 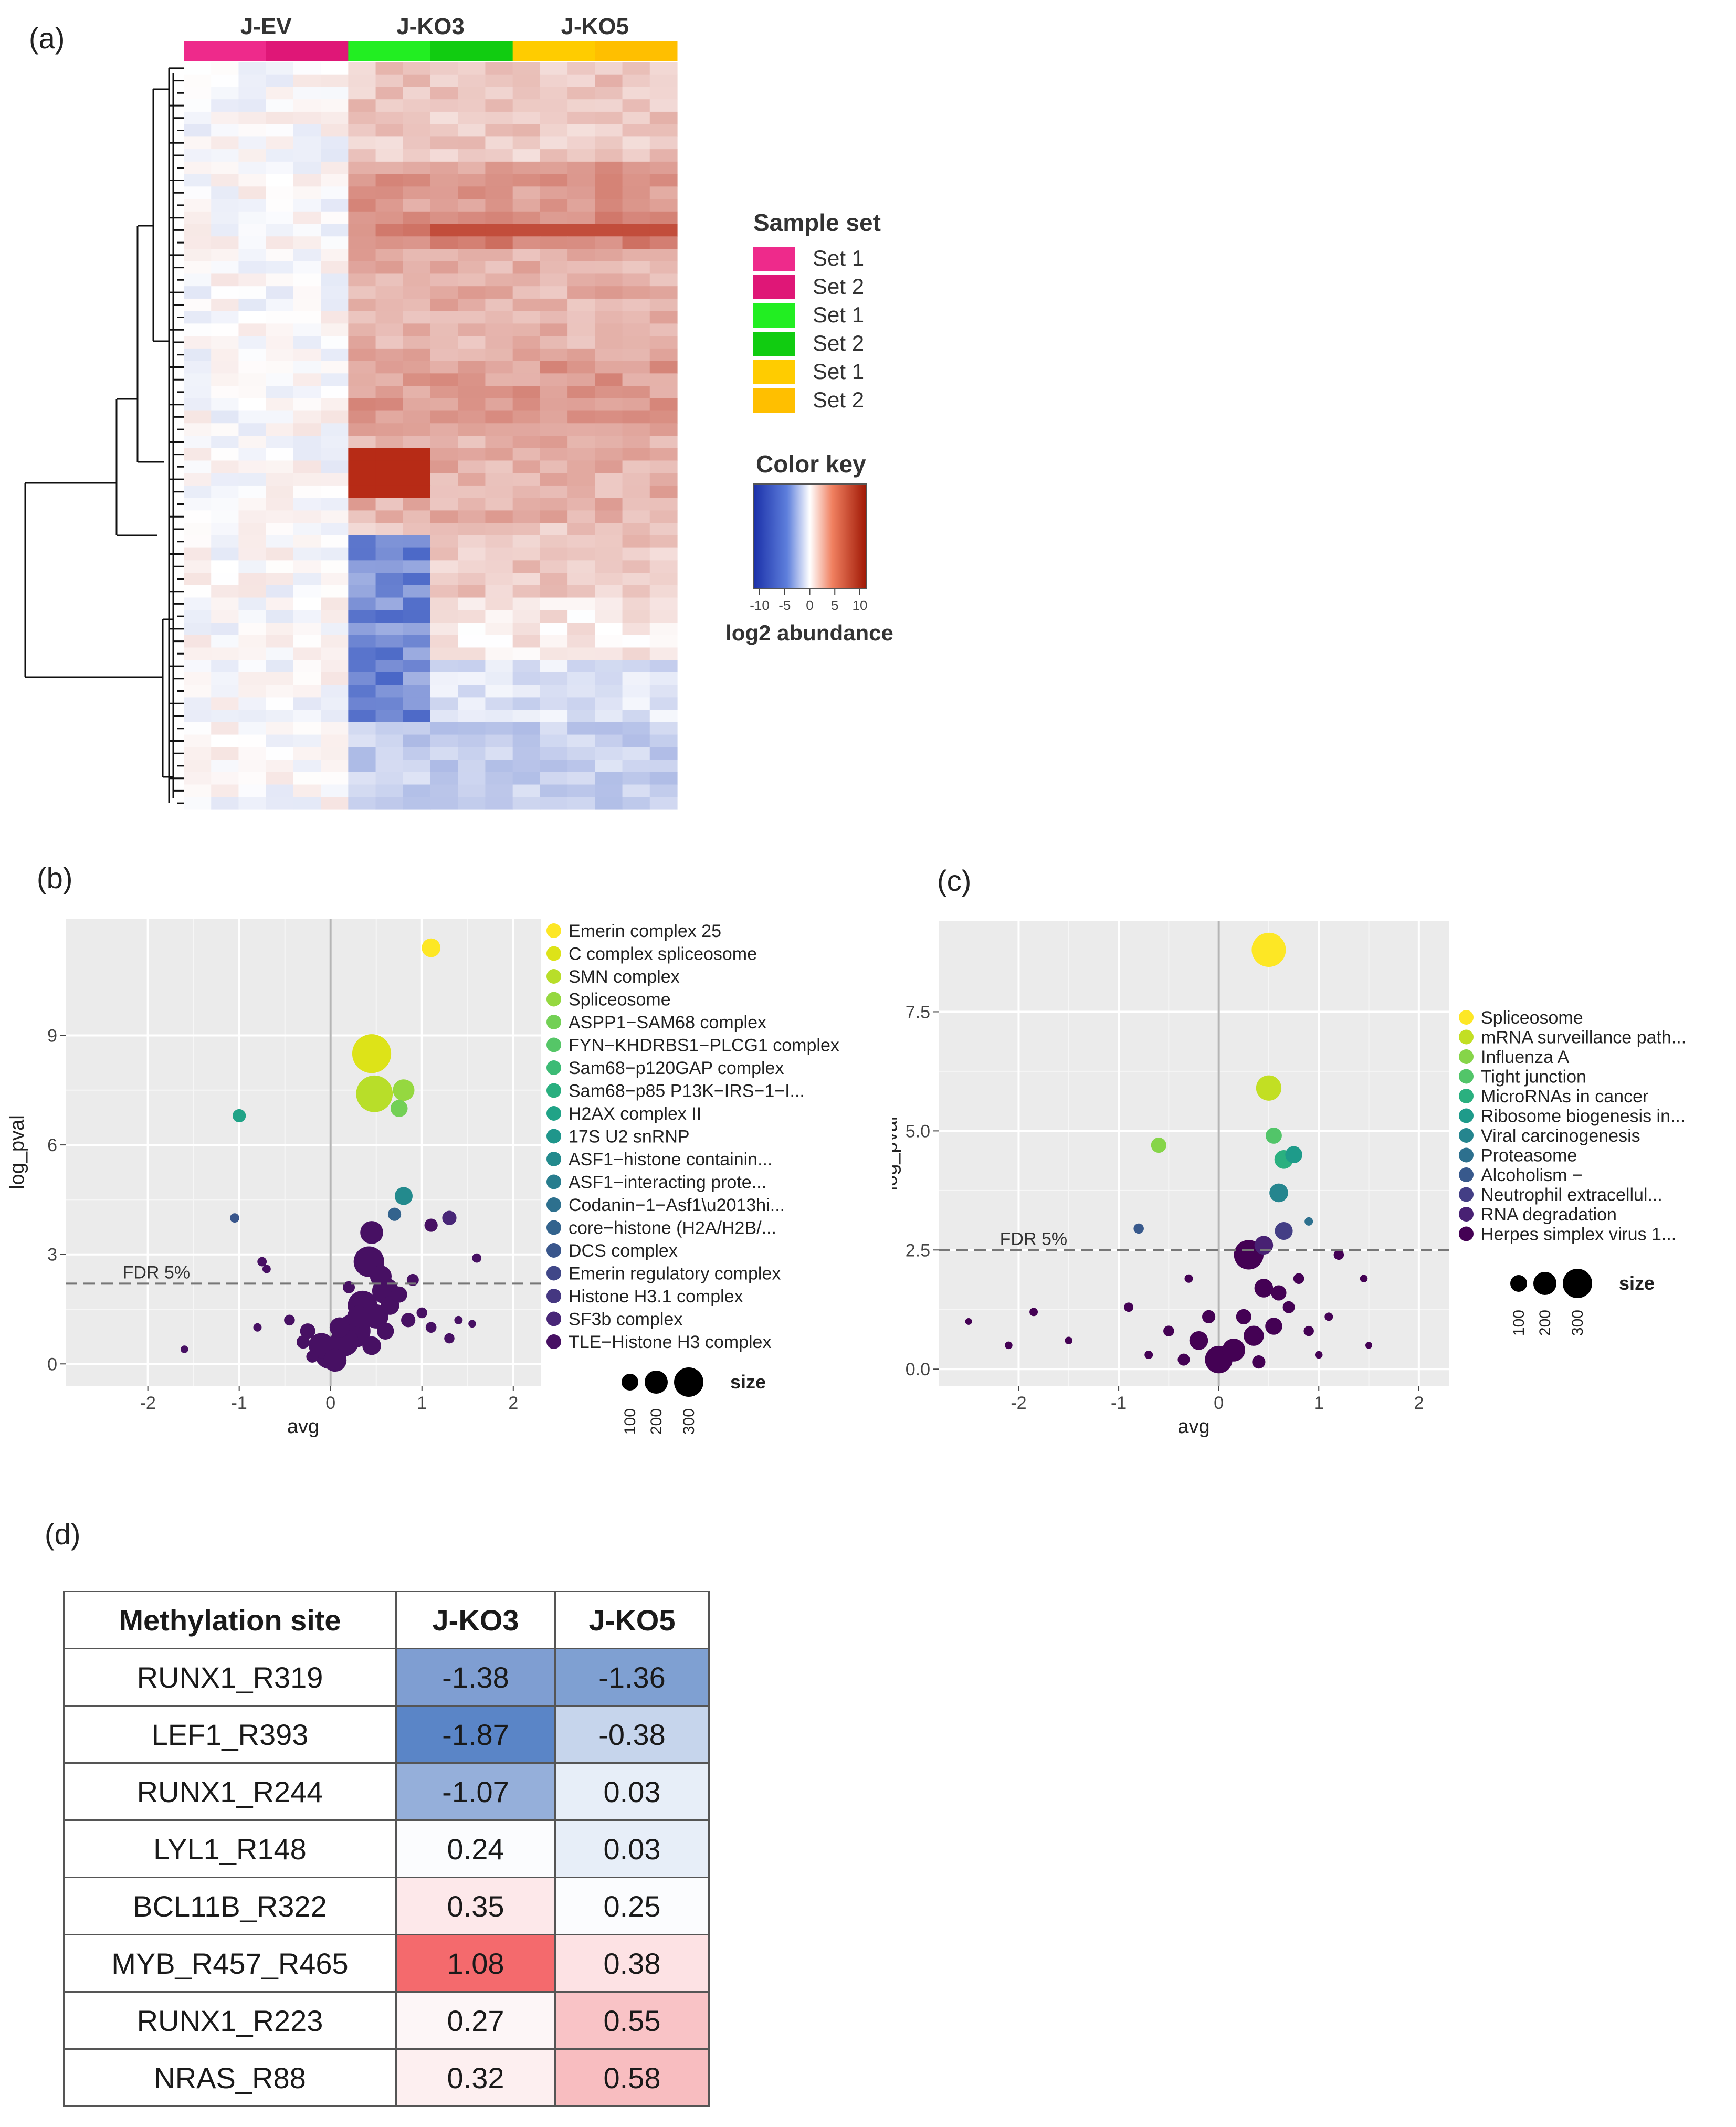 I want to click on c-tick-label-y: 0.0, so click(x=918, y=1370).